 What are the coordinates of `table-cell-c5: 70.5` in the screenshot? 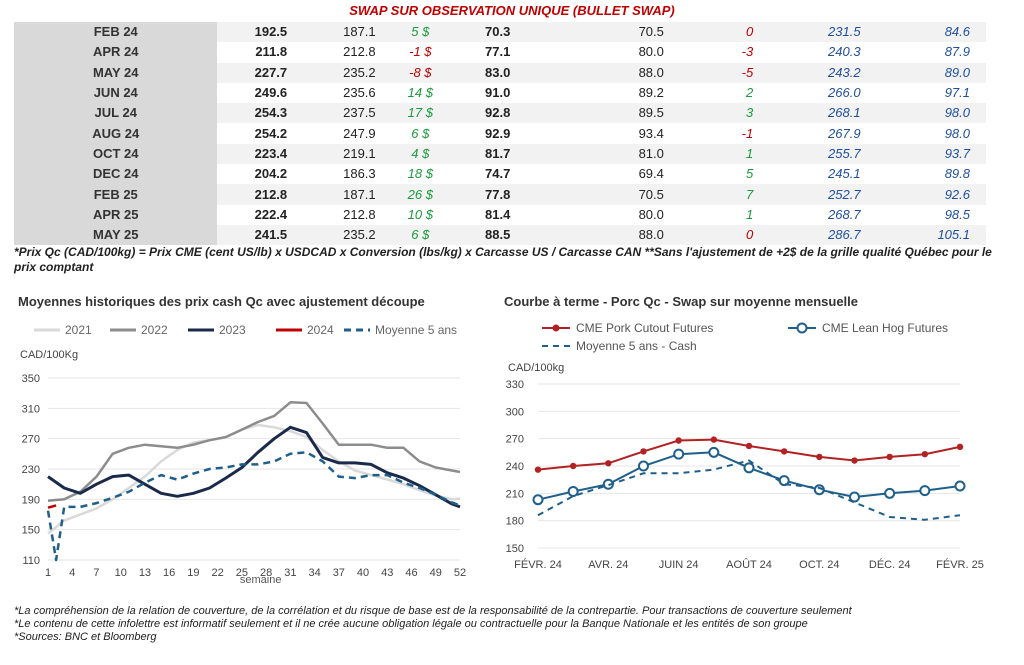 It's located at (619, 32).